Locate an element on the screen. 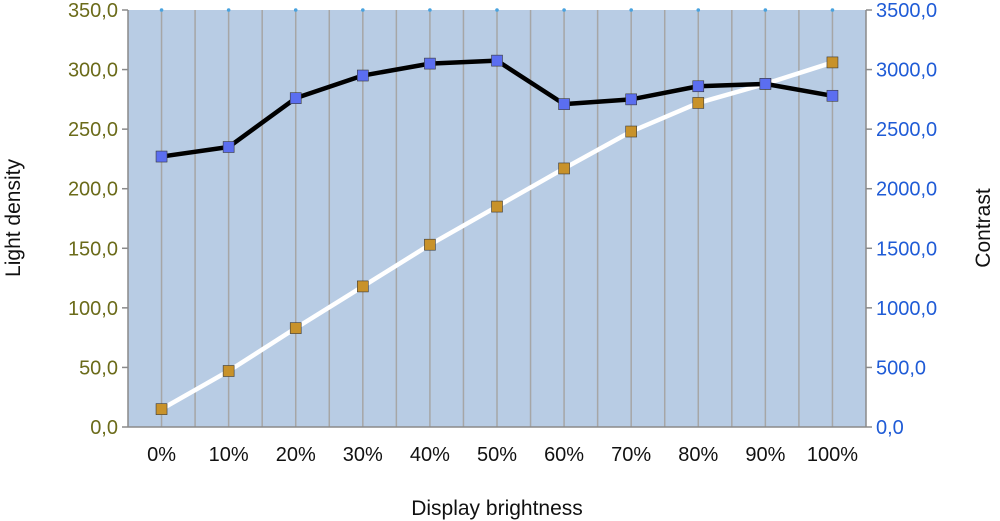 This screenshot has height=521, width=1000. left-tick-label: 200,0 is located at coordinates (93, 190).